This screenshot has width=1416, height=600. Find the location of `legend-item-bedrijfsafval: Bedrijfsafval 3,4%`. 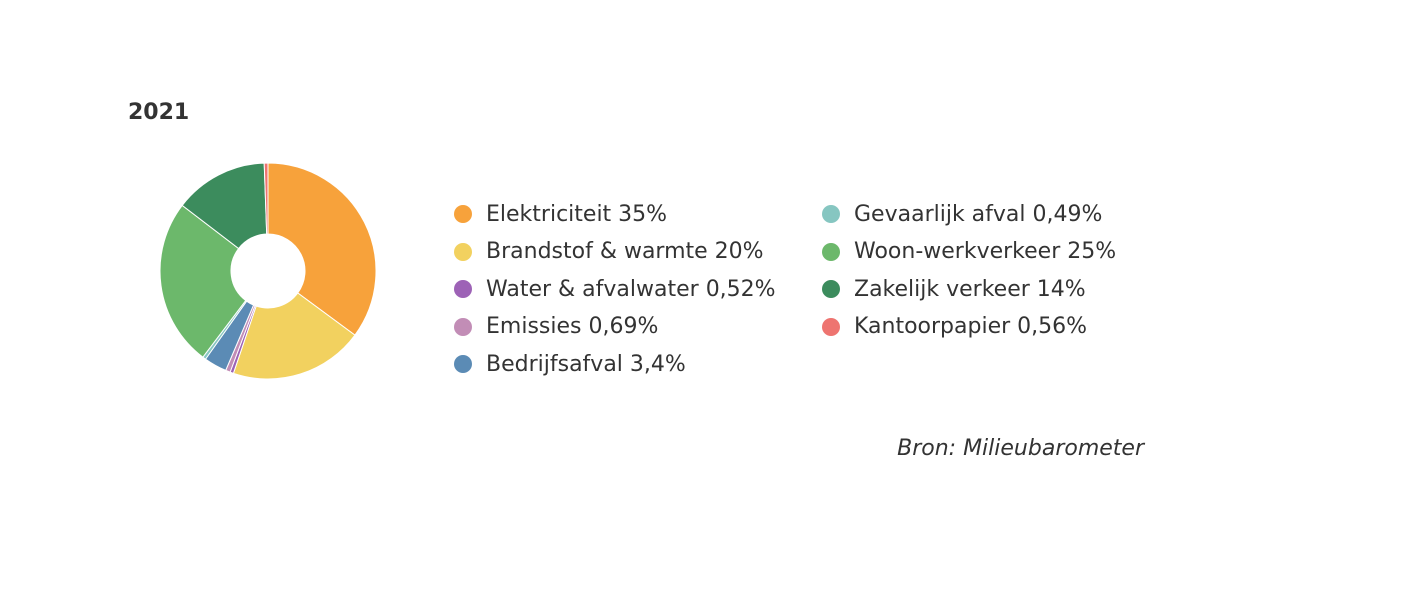

legend-item-bedrijfsafval: Bedrijfsafval 3,4% is located at coordinates (570, 364).